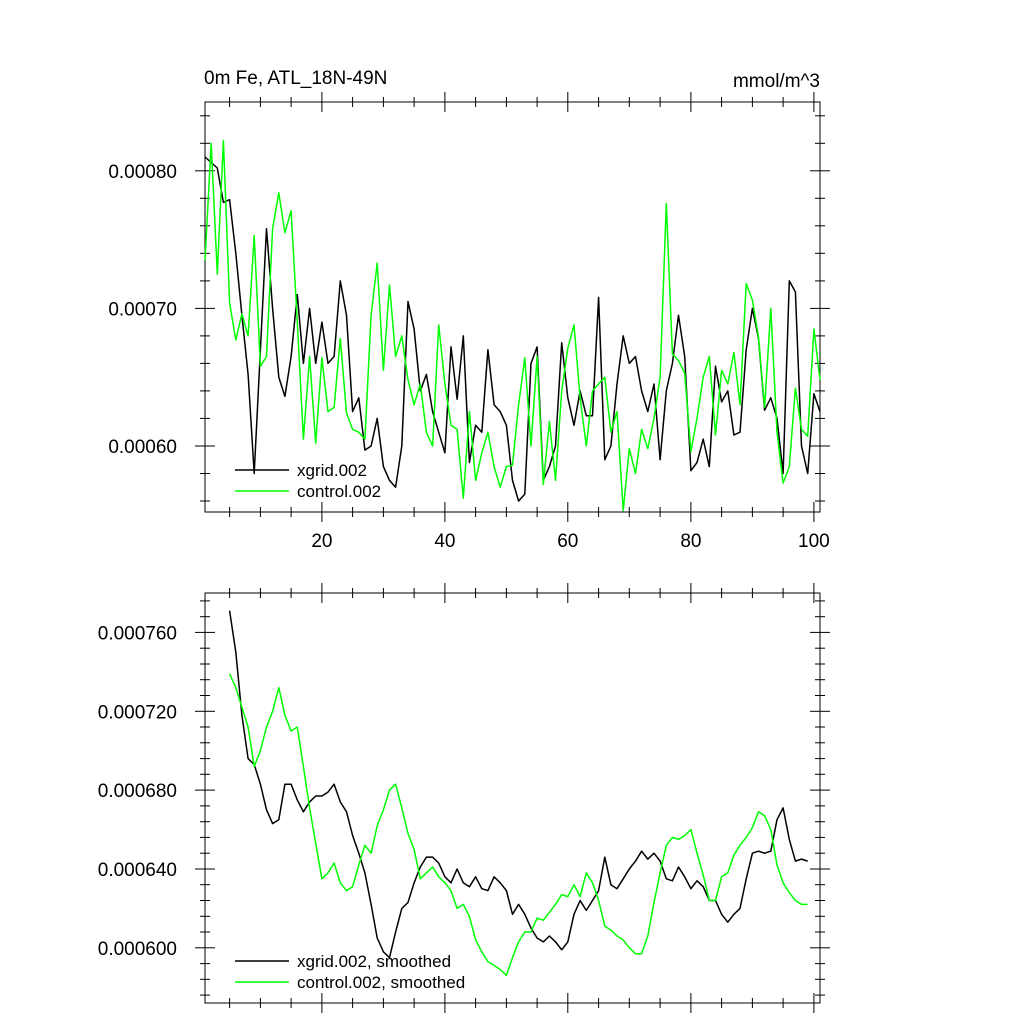 The width and height of the screenshot is (1024, 1024). I want to click on x-tick-label: 80, so click(690, 541).